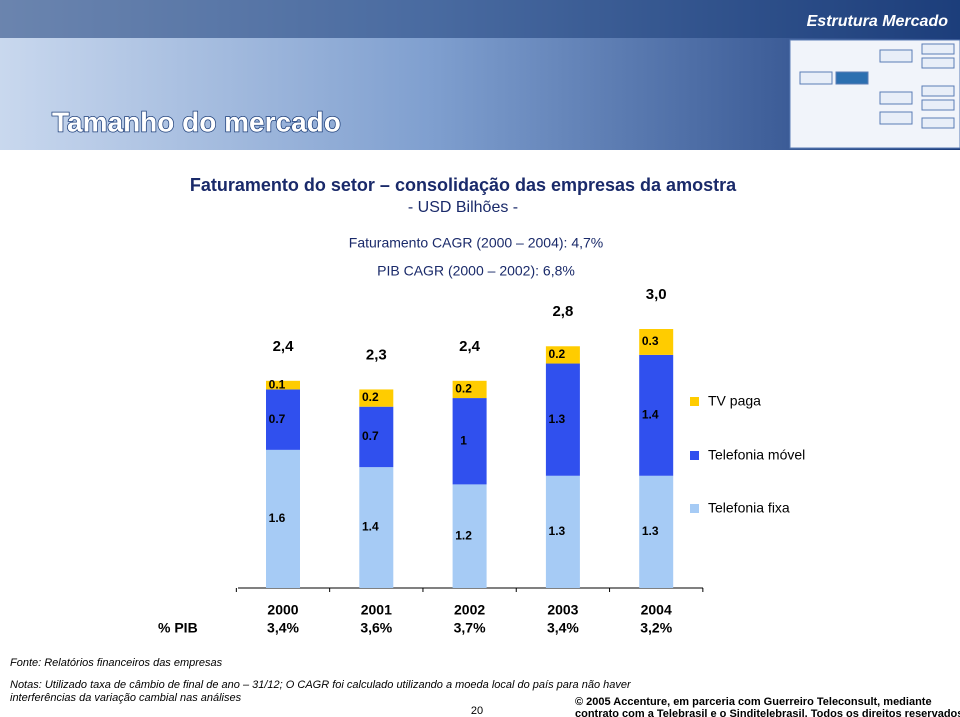 This screenshot has width=960, height=717. I want to click on data-label: 0.1, so click(277, 384).